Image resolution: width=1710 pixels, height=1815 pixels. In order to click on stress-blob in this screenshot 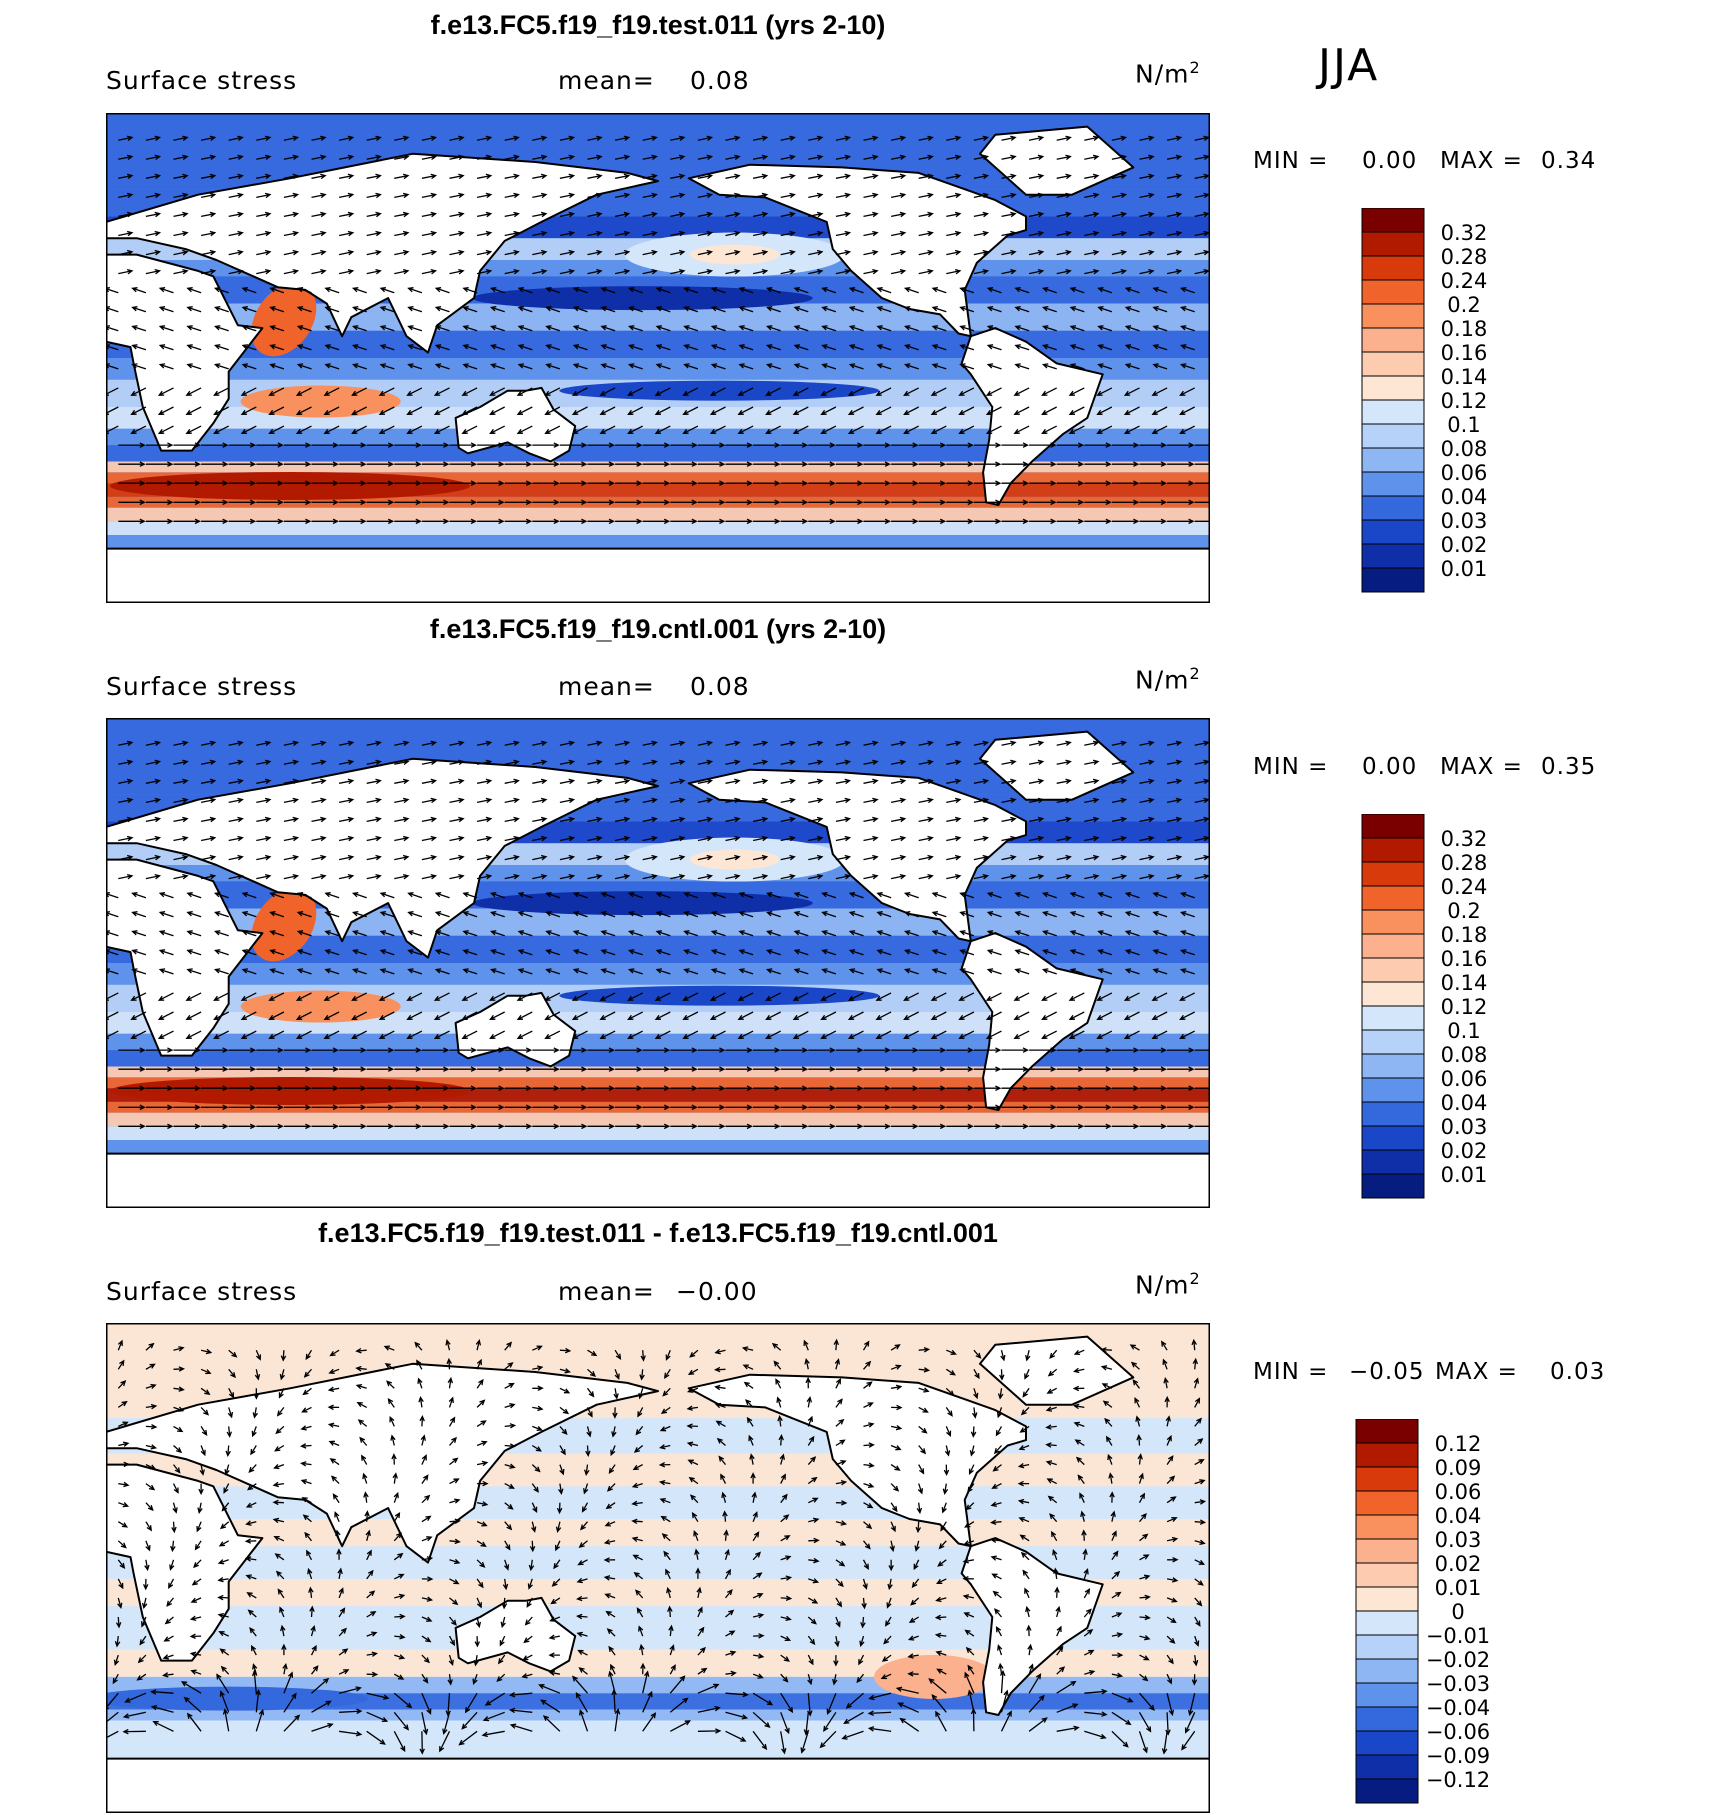, I will do `click(290, 1090)`.